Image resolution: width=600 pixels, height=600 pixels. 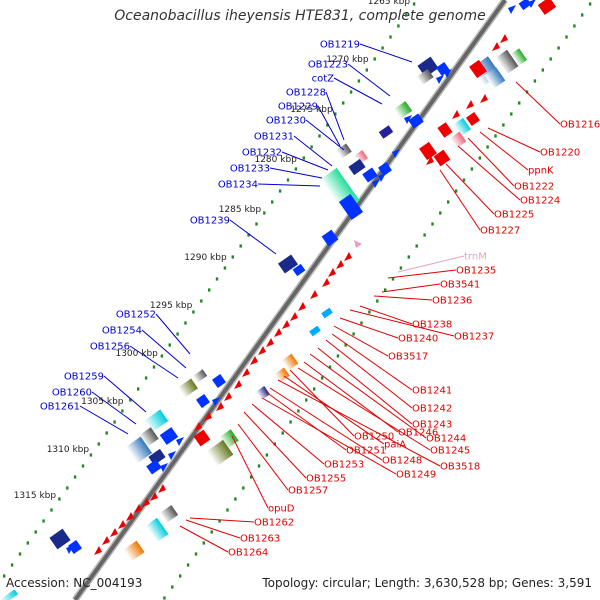 What do you see at coordinates (500, 231) in the screenshot?
I see `reverse-gene-label-ob1227: OB1227` at bounding box center [500, 231].